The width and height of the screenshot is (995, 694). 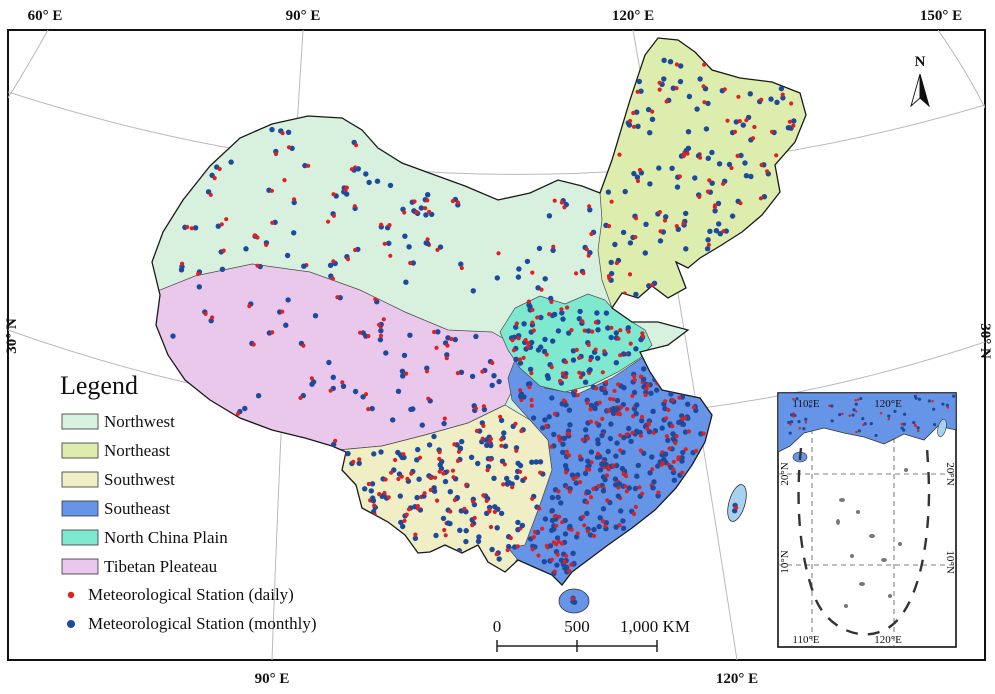 What do you see at coordinates (80, 479) in the screenshot?
I see `legend-swatch-southwest` at bounding box center [80, 479].